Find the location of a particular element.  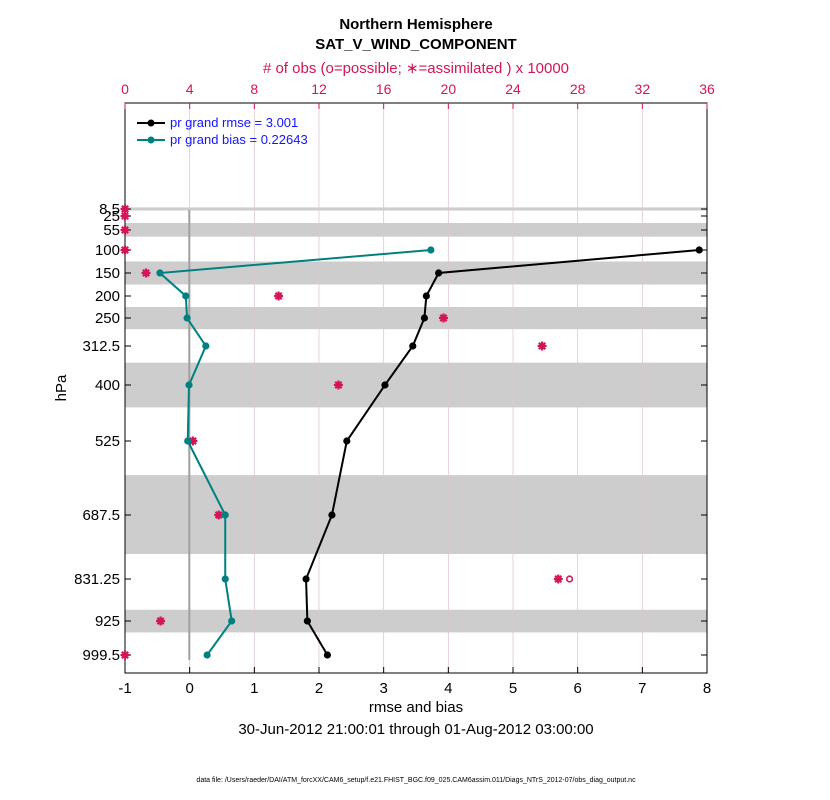

x-tick-label: 1 is located at coordinates (254, 688).